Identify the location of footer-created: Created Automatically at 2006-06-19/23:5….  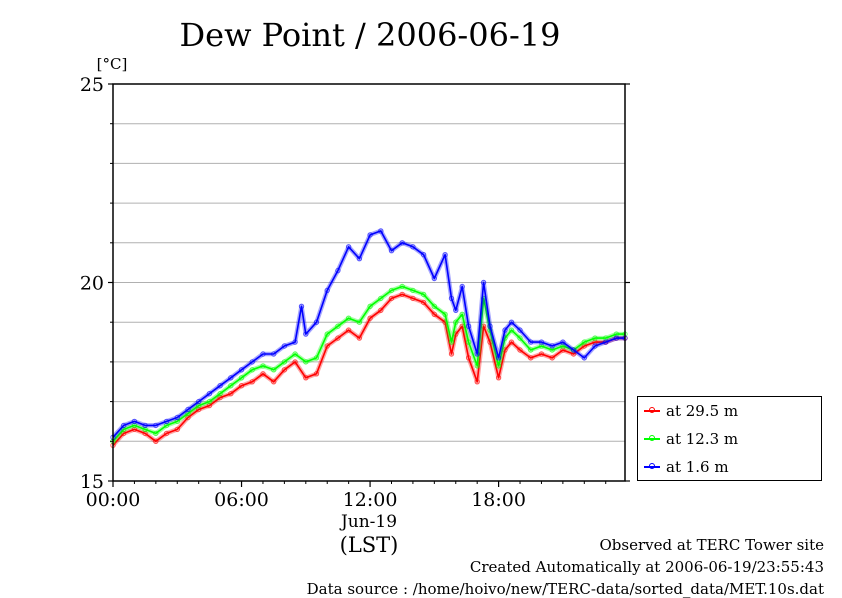
(646, 567).